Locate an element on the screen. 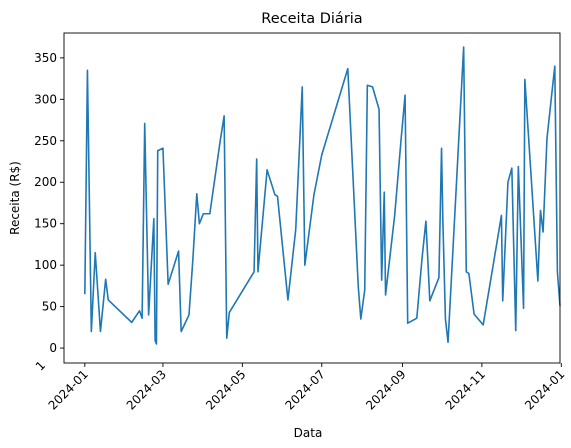  x-tick-label: 2024-07 is located at coordinates (305, 389).